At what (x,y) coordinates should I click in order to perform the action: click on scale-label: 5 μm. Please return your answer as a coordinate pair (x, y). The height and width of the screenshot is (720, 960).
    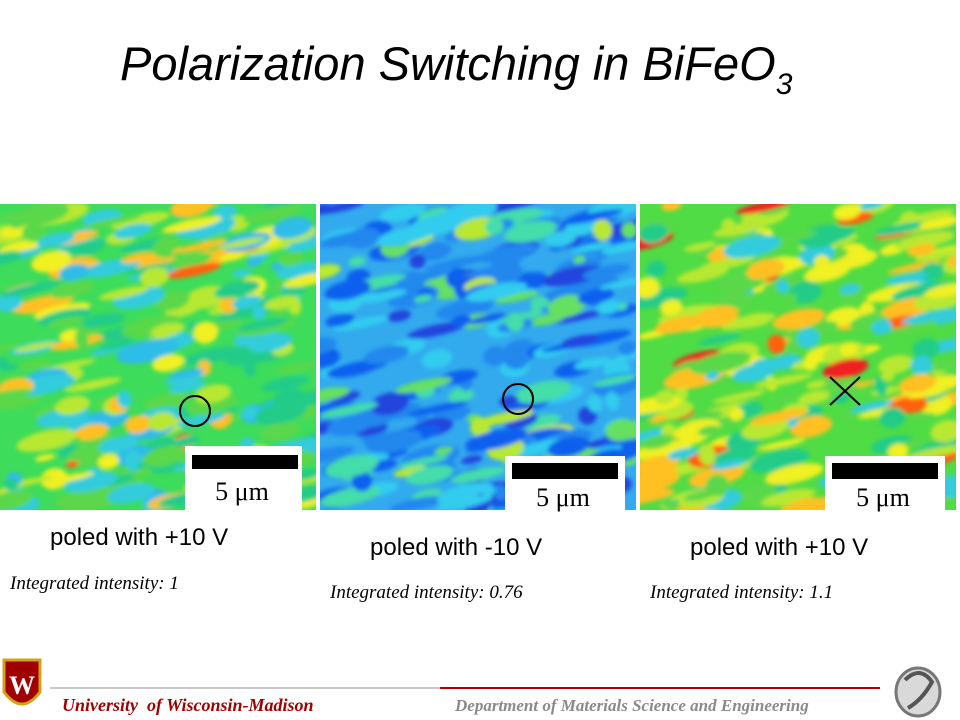
    Looking at the image, I should click on (563, 497).